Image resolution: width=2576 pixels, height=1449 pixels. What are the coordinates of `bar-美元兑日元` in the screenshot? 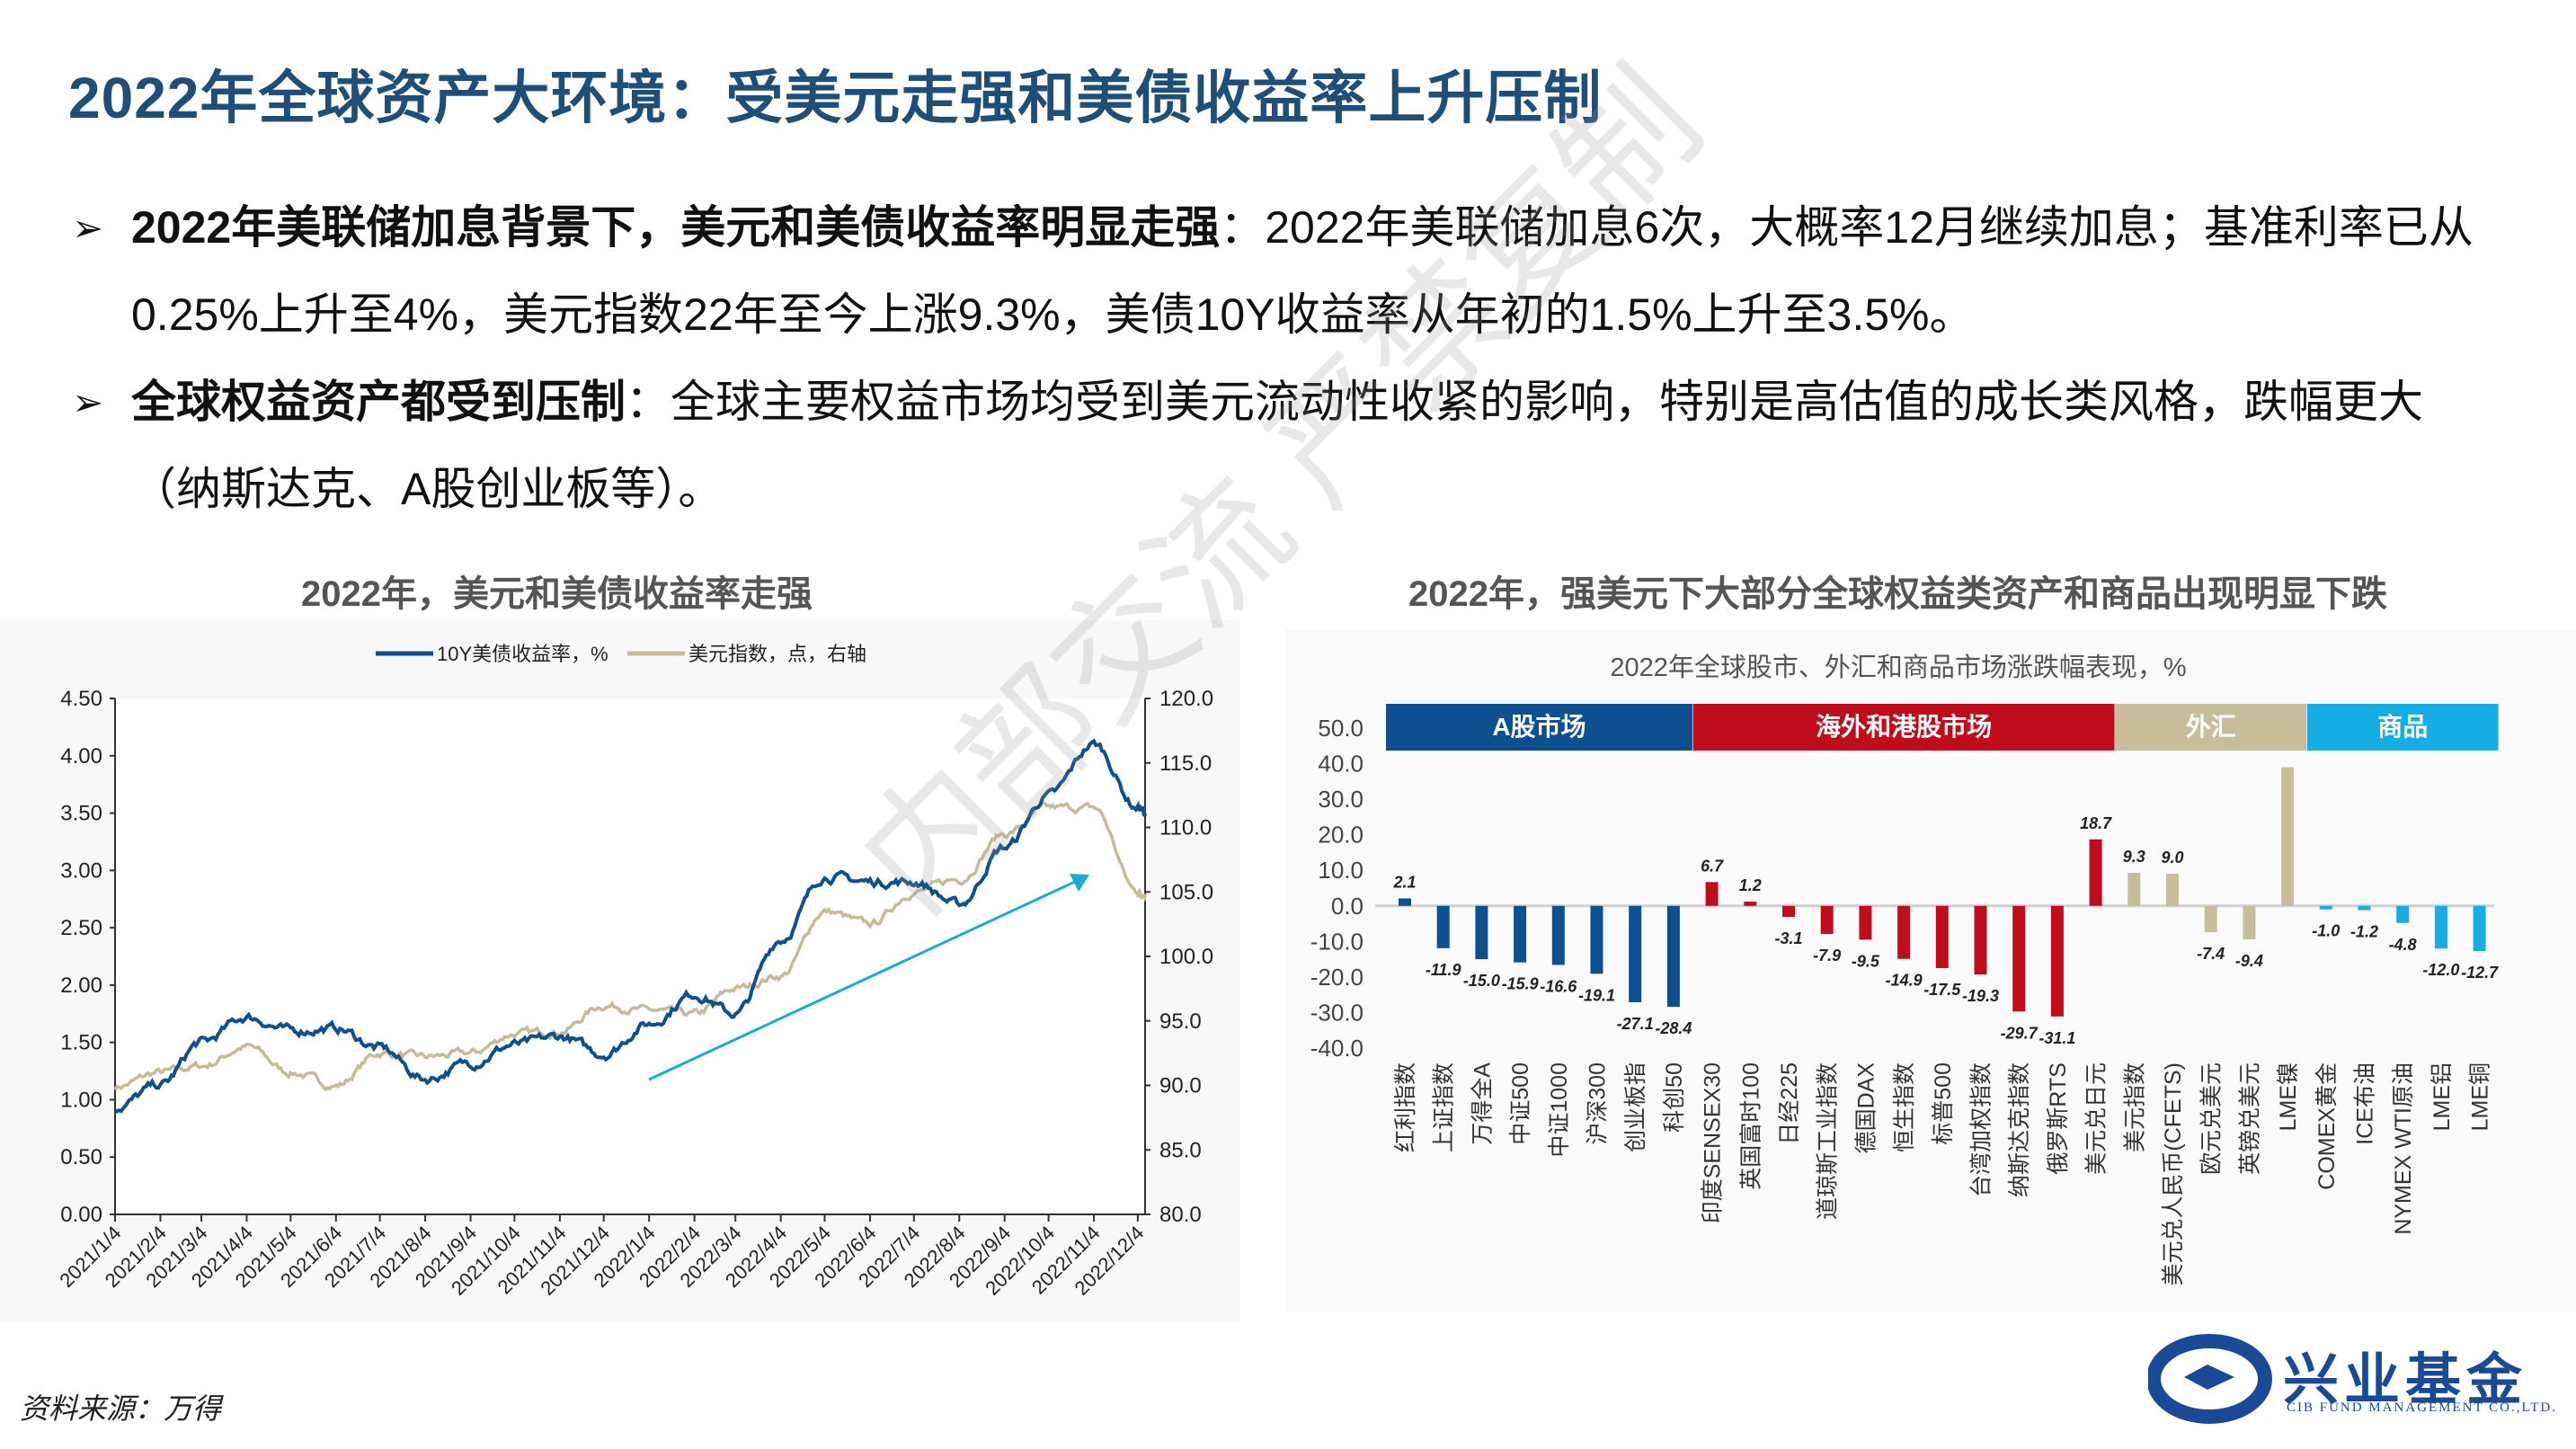 It's located at (2095, 872).